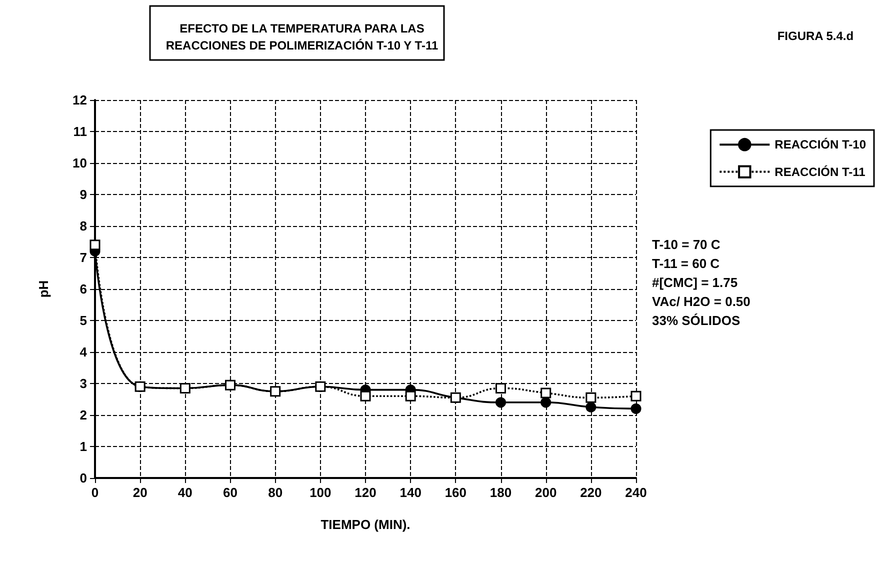  What do you see at coordinates (140, 492) in the screenshot?
I see `x-tick-label: 20` at bounding box center [140, 492].